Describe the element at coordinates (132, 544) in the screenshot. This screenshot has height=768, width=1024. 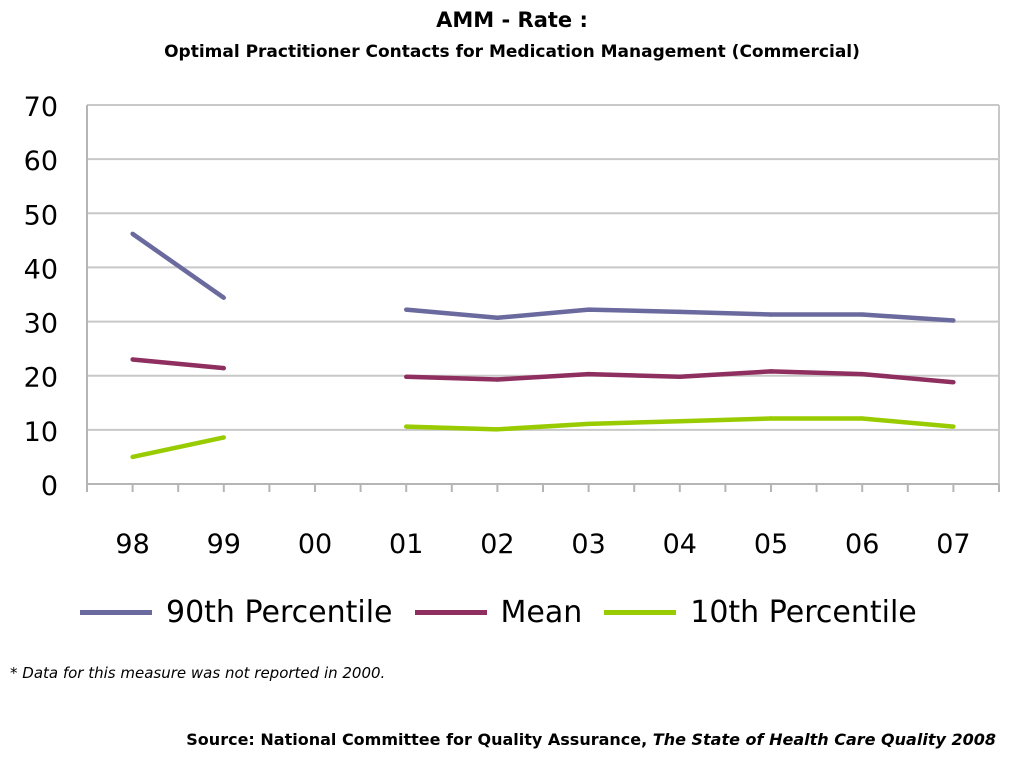
I see `x-tick-label-98: 98` at that location.